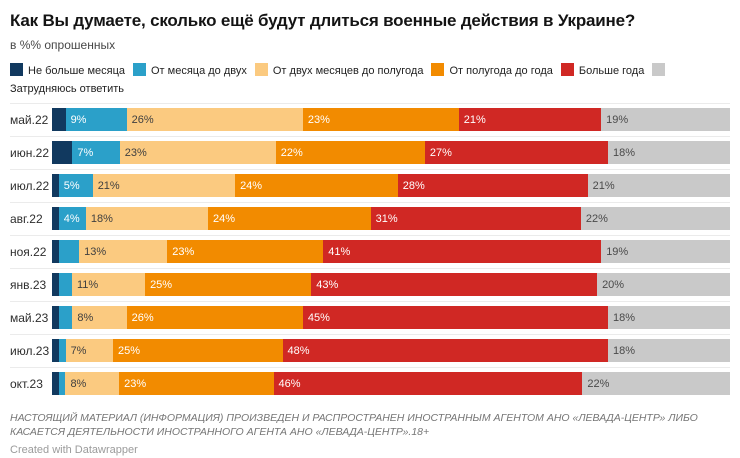 The image size is (740, 458). I want to click on row-category-label: июн.22, so click(30, 152).